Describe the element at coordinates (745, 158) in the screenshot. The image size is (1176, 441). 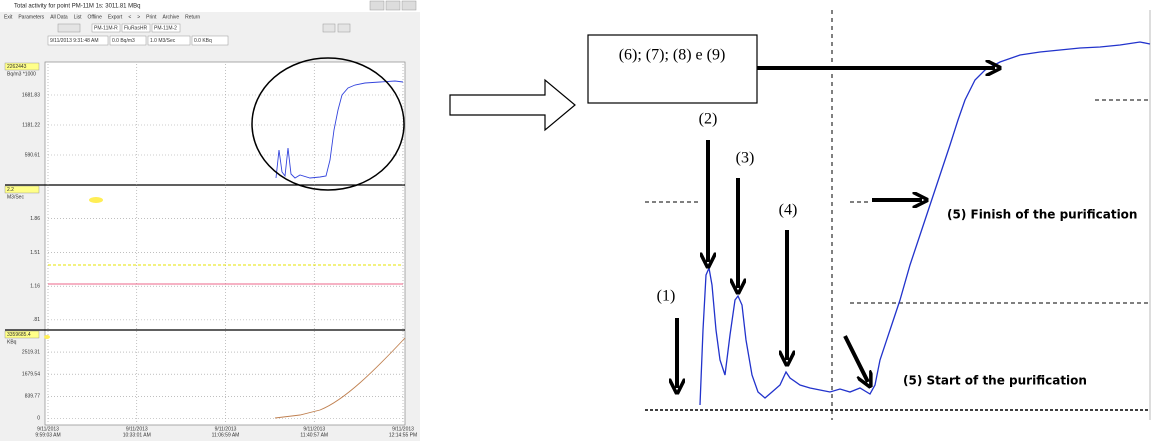
I see `point-label: (3)` at that location.